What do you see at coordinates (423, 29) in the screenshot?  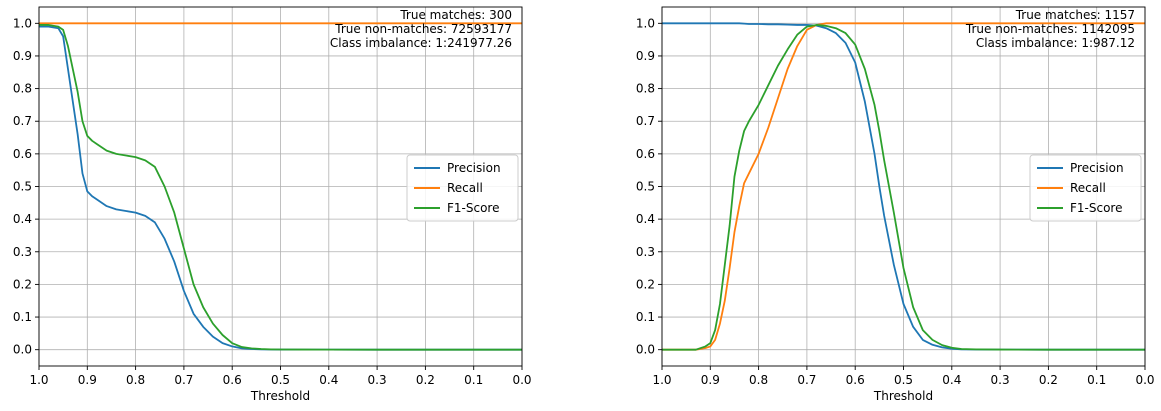 I see `annotation-line: True non-matches: 72593177` at bounding box center [423, 29].